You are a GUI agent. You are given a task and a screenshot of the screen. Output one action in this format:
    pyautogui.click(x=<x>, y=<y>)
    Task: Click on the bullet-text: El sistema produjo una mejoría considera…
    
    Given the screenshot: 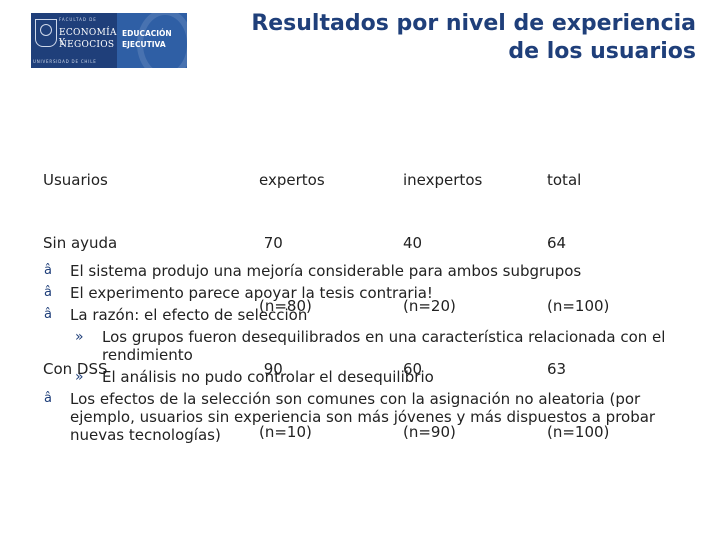 What is the action you would take?
    pyautogui.click(x=326, y=271)
    